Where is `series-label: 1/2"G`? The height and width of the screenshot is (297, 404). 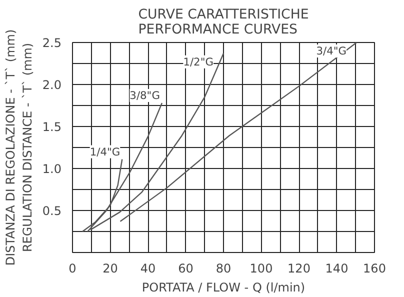 series-label: 1/2"G is located at coordinates (198, 61).